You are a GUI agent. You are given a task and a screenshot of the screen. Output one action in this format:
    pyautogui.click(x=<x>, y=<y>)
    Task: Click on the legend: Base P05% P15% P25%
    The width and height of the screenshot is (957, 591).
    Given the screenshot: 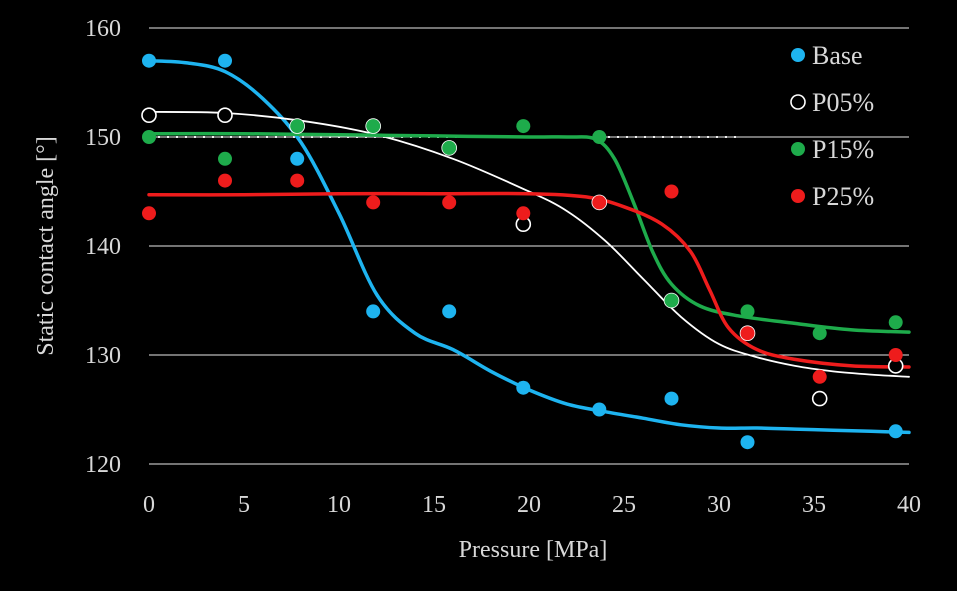 What is the action you would take?
    pyautogui.click(x=832, y=126)
    